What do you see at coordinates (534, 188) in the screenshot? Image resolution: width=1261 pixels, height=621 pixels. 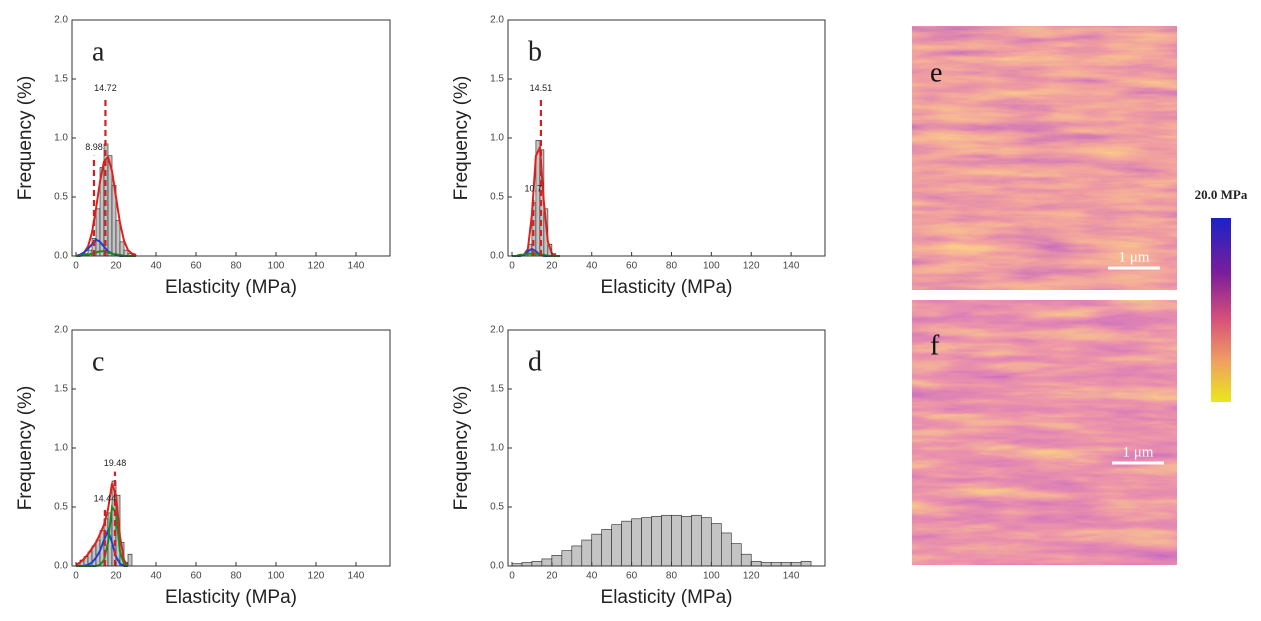 I see `marker-label: 10.7` at bounding box center [534, 188].